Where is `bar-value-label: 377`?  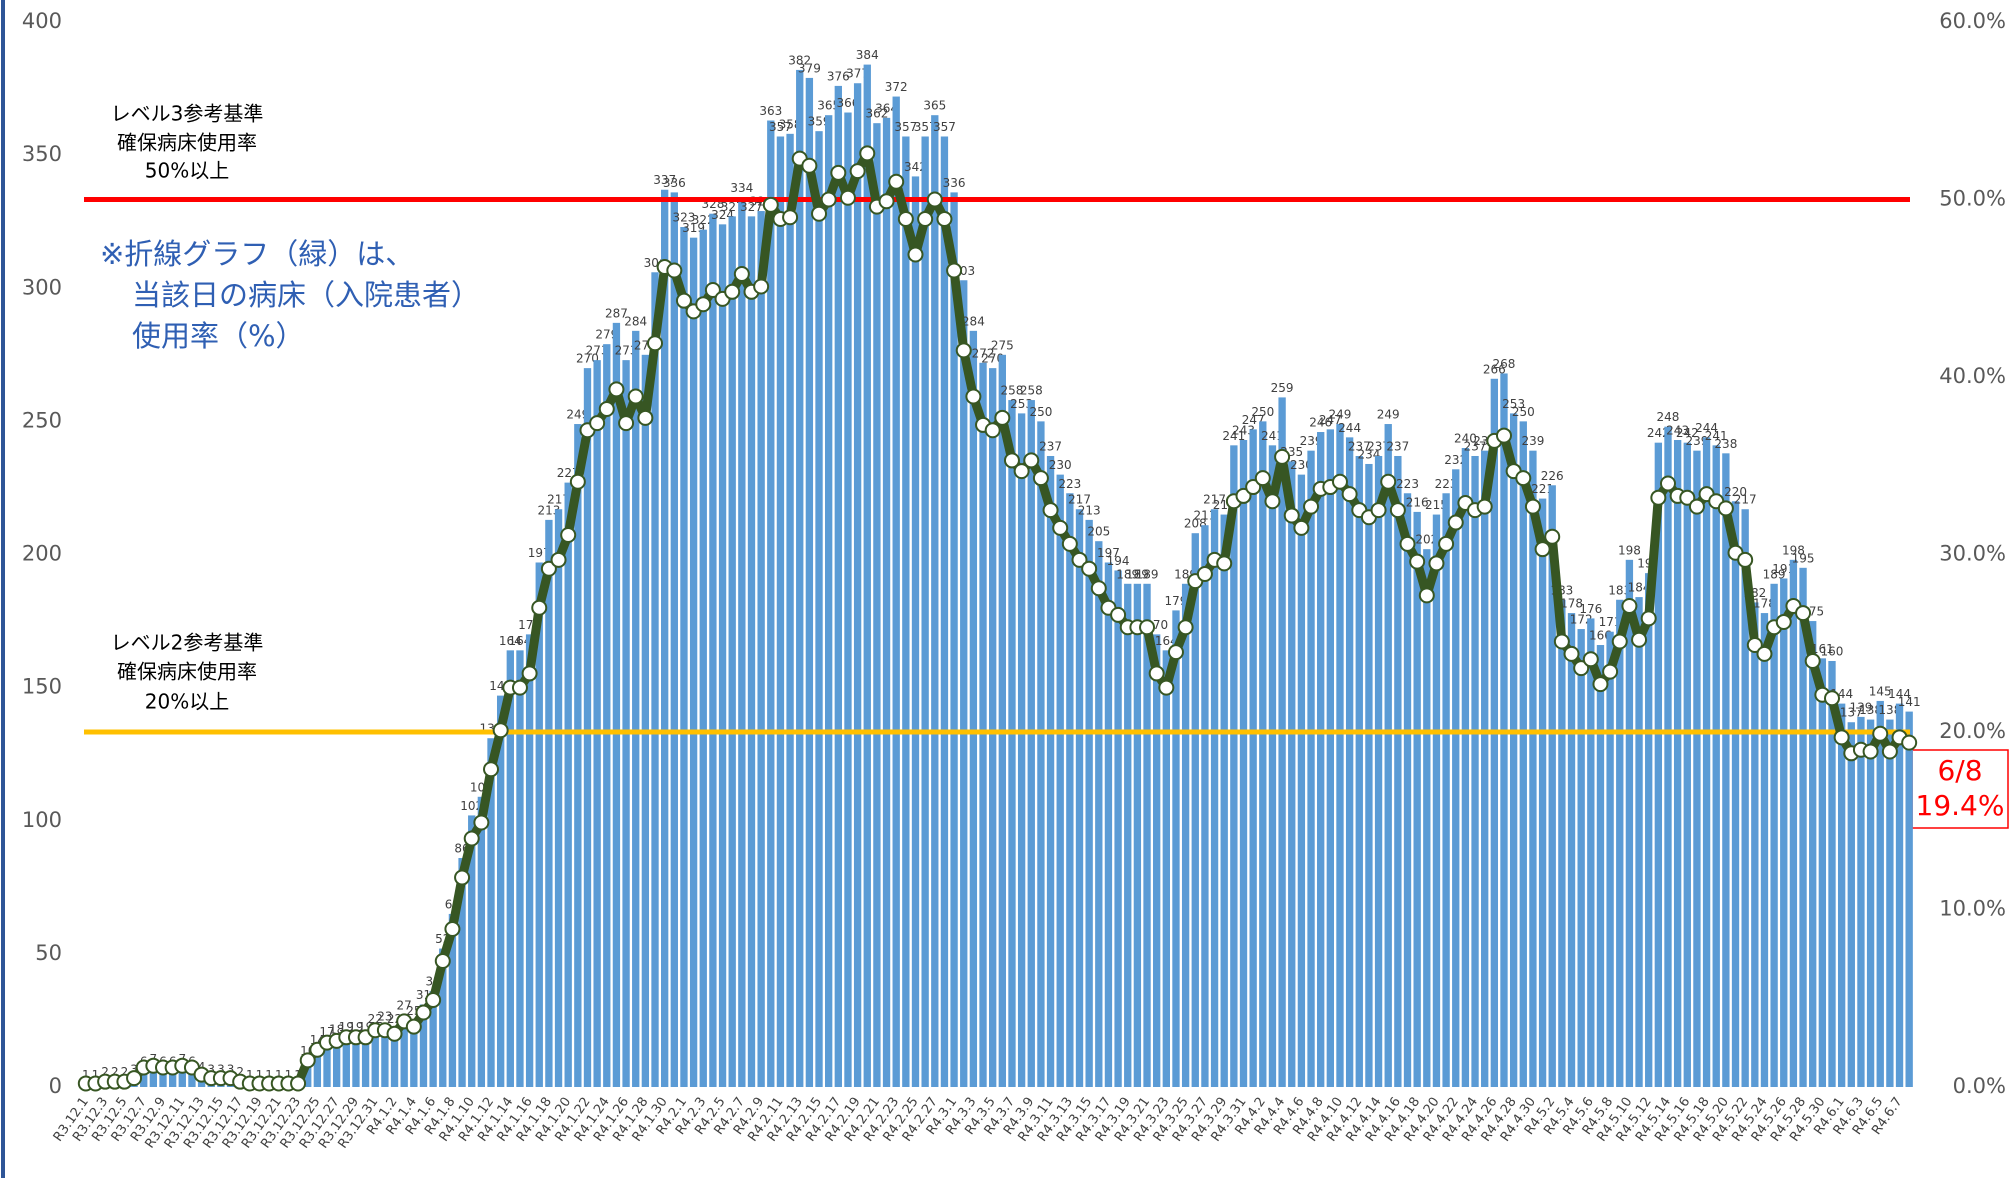 bar-value-label: 377 is located at coordinates (857, 74).